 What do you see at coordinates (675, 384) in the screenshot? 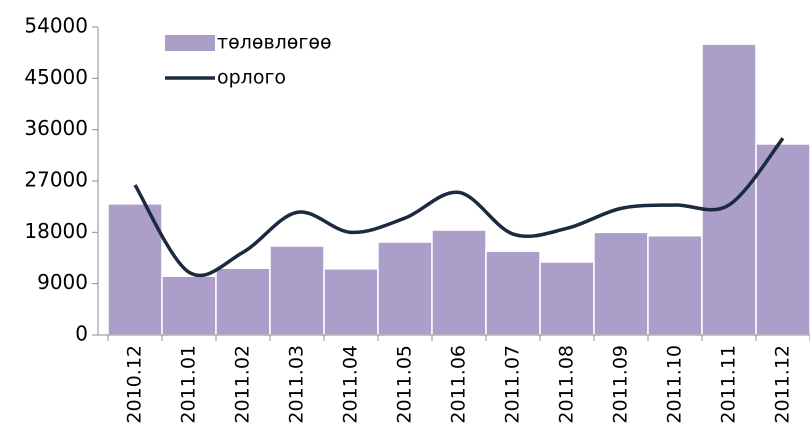
I see `x-tick-label: 2011.10` at bounding box center [675, 384].